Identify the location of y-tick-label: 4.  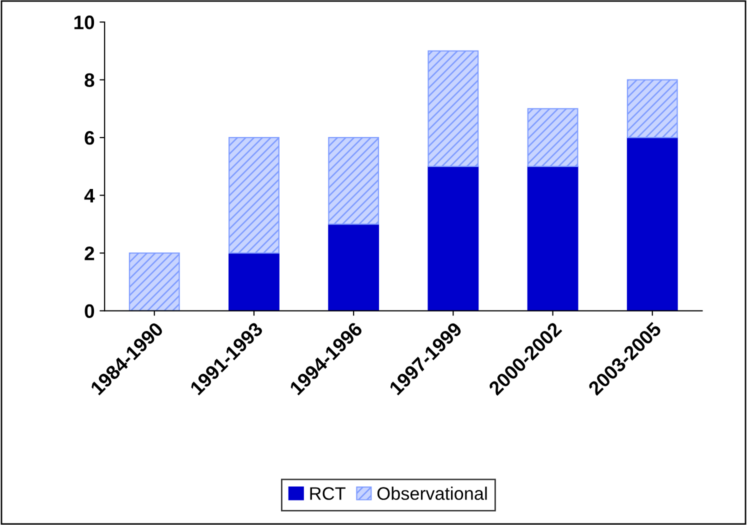
(89, 195).